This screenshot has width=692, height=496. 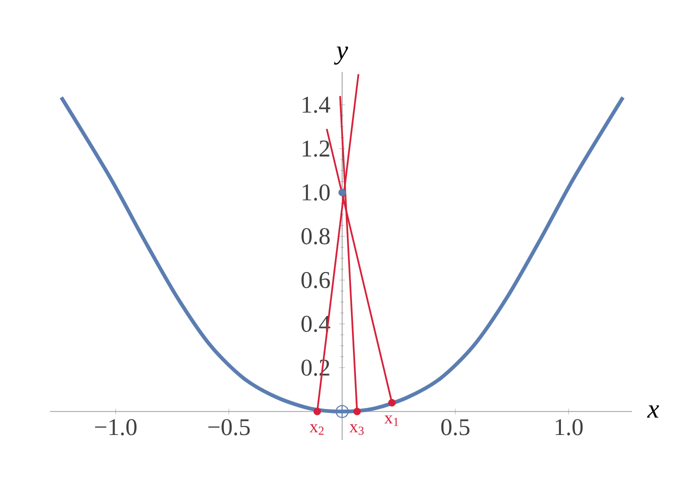 What do you see at coordinates (316, 104) in the screenshot?
I see `y-tick-label: 1.4` at bounding box center [316, 104].